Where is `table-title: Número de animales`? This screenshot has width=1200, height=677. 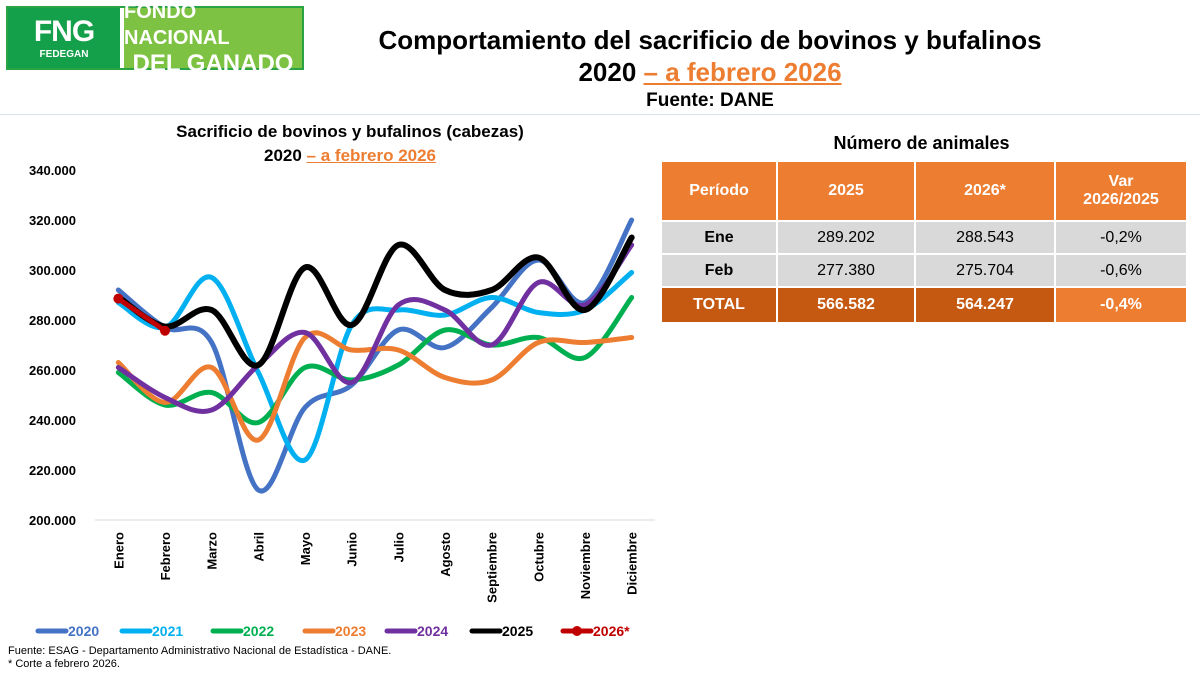 table-title: Número de animales is located at coordinates (921, 143).